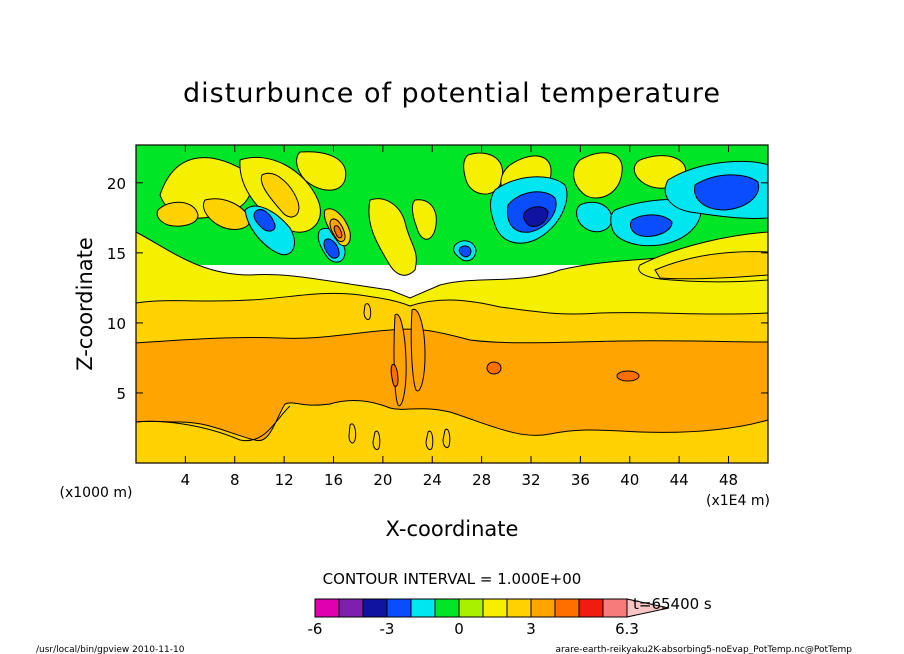 This screenshot has width=904, height=654. Describe the element at coordinates (459, 629) in the screenshot. I see `colorbar-tick-label: 0` at that location.